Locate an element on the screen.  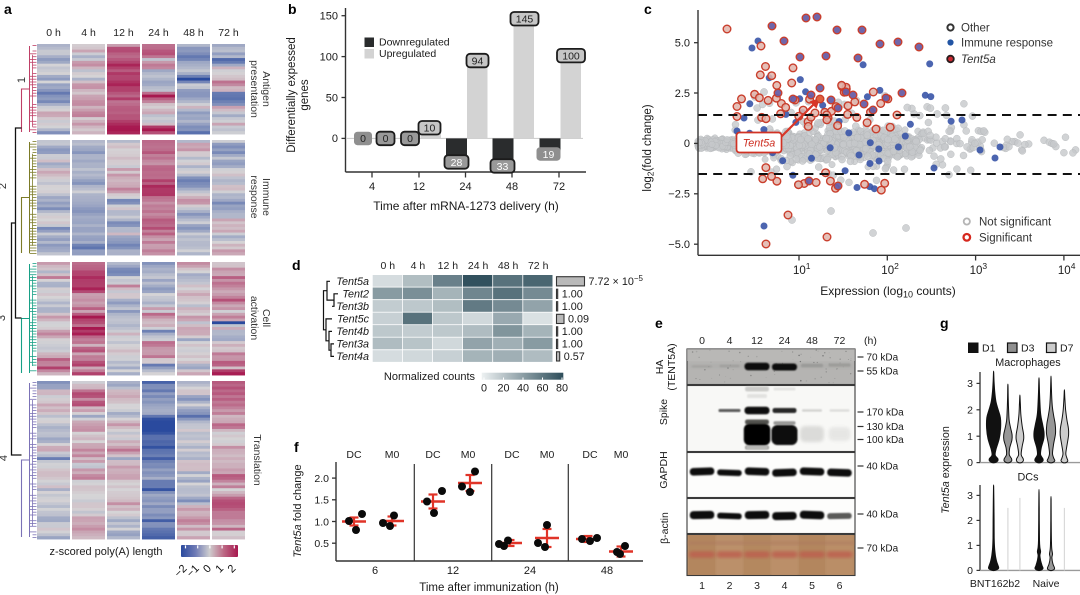
svg-text: 103 is located at coordinates (979, 269).